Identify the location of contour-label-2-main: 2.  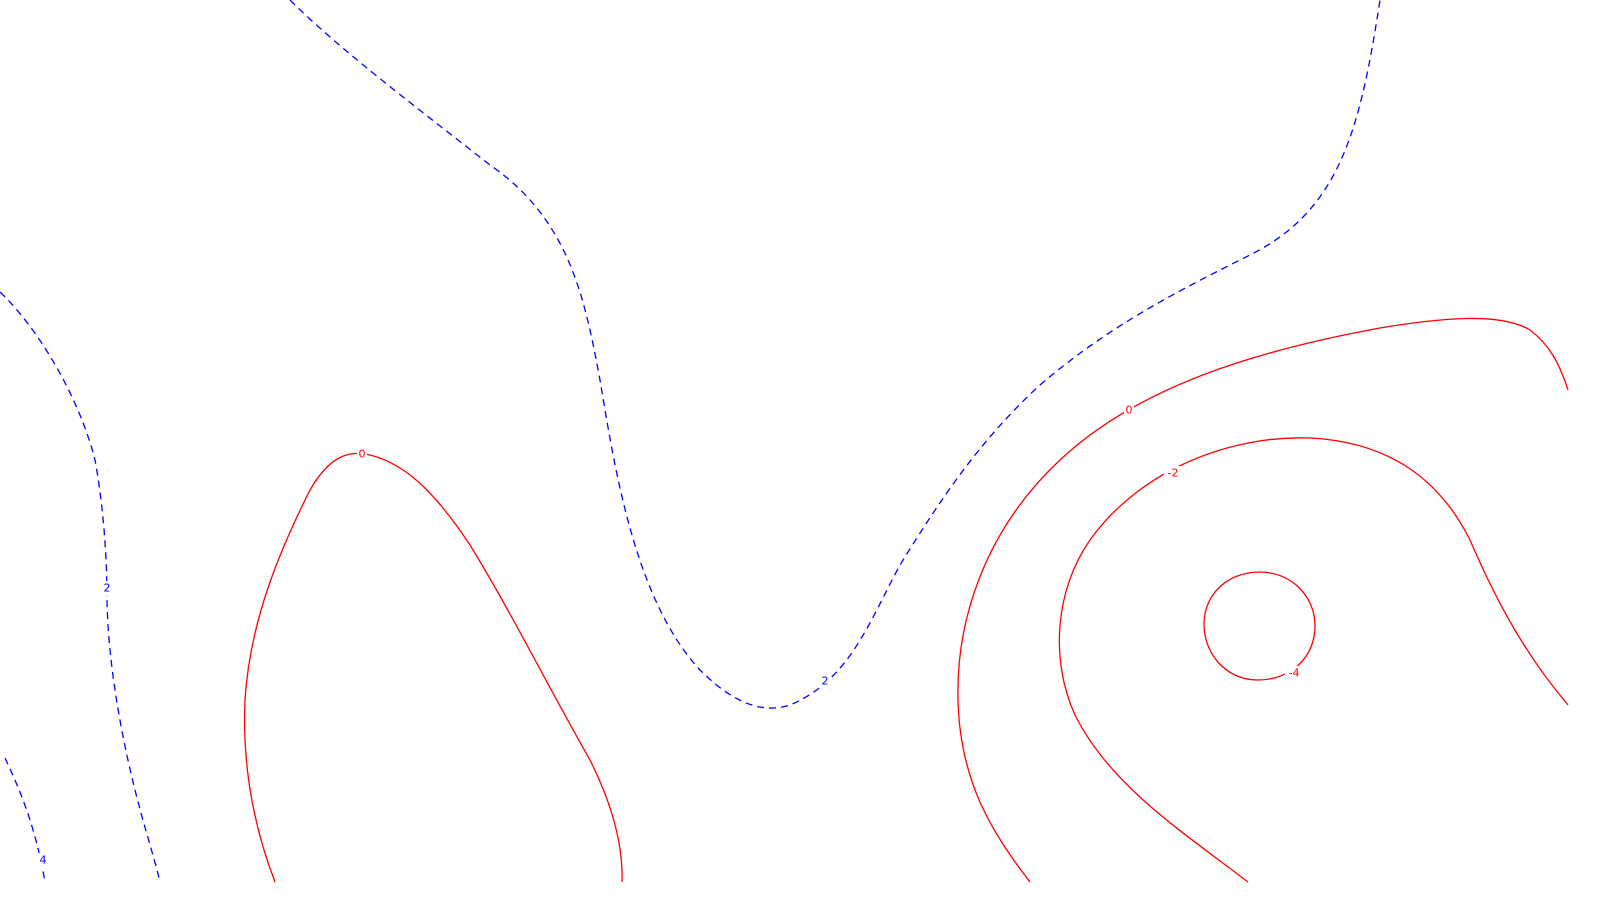
(825, 681).